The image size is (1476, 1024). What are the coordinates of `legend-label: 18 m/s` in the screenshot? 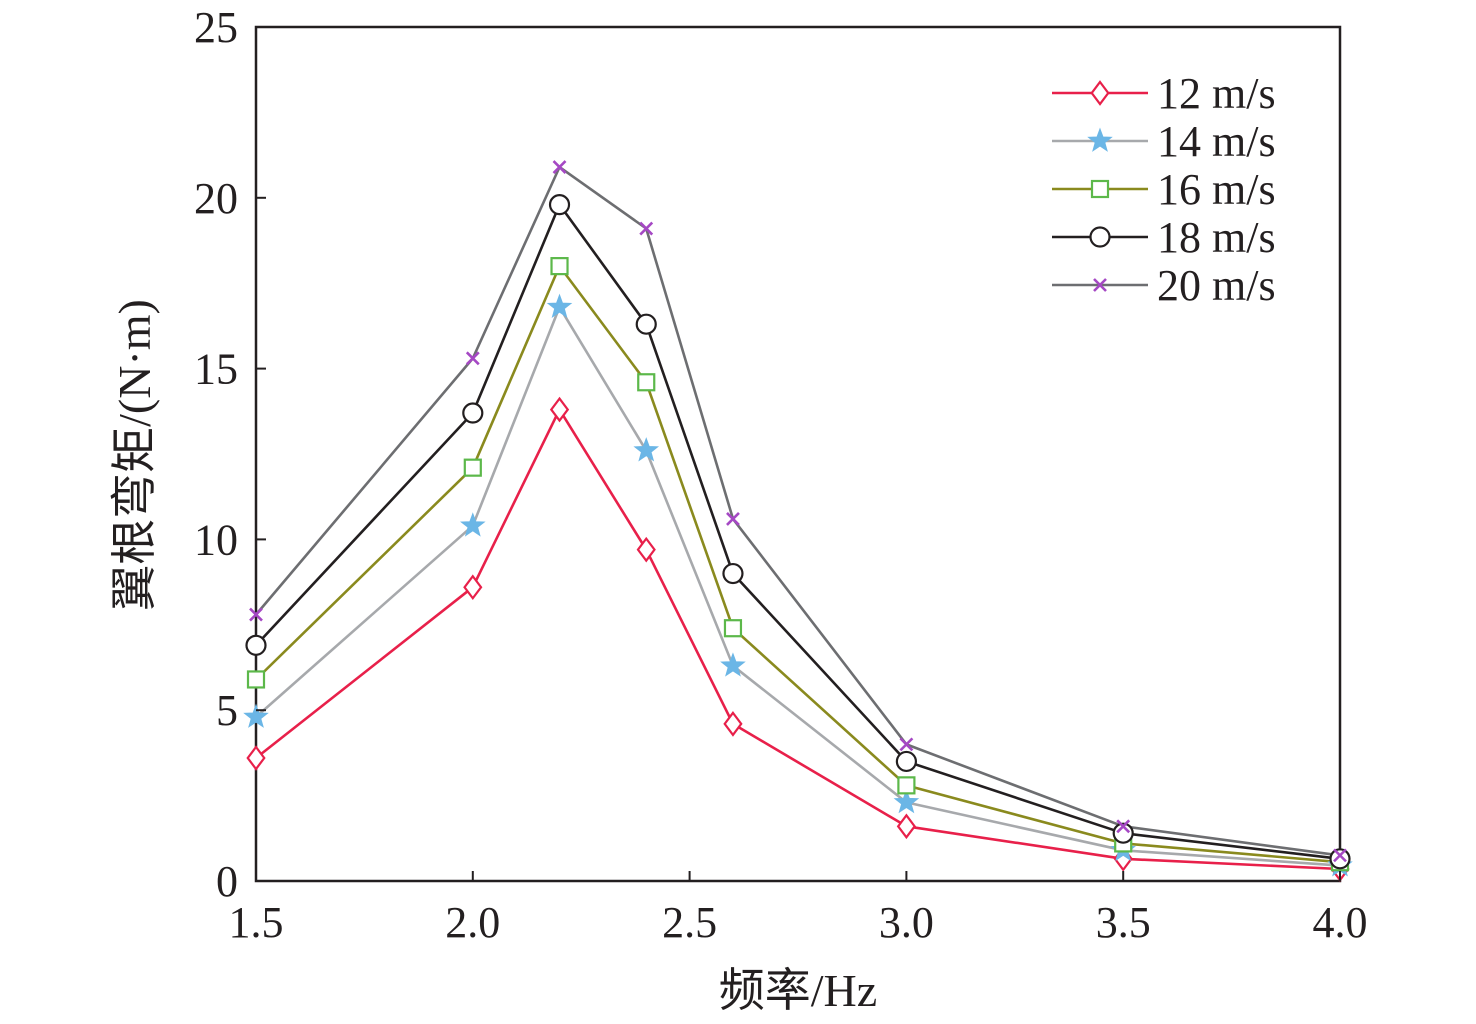 It's located at (1216, 237).